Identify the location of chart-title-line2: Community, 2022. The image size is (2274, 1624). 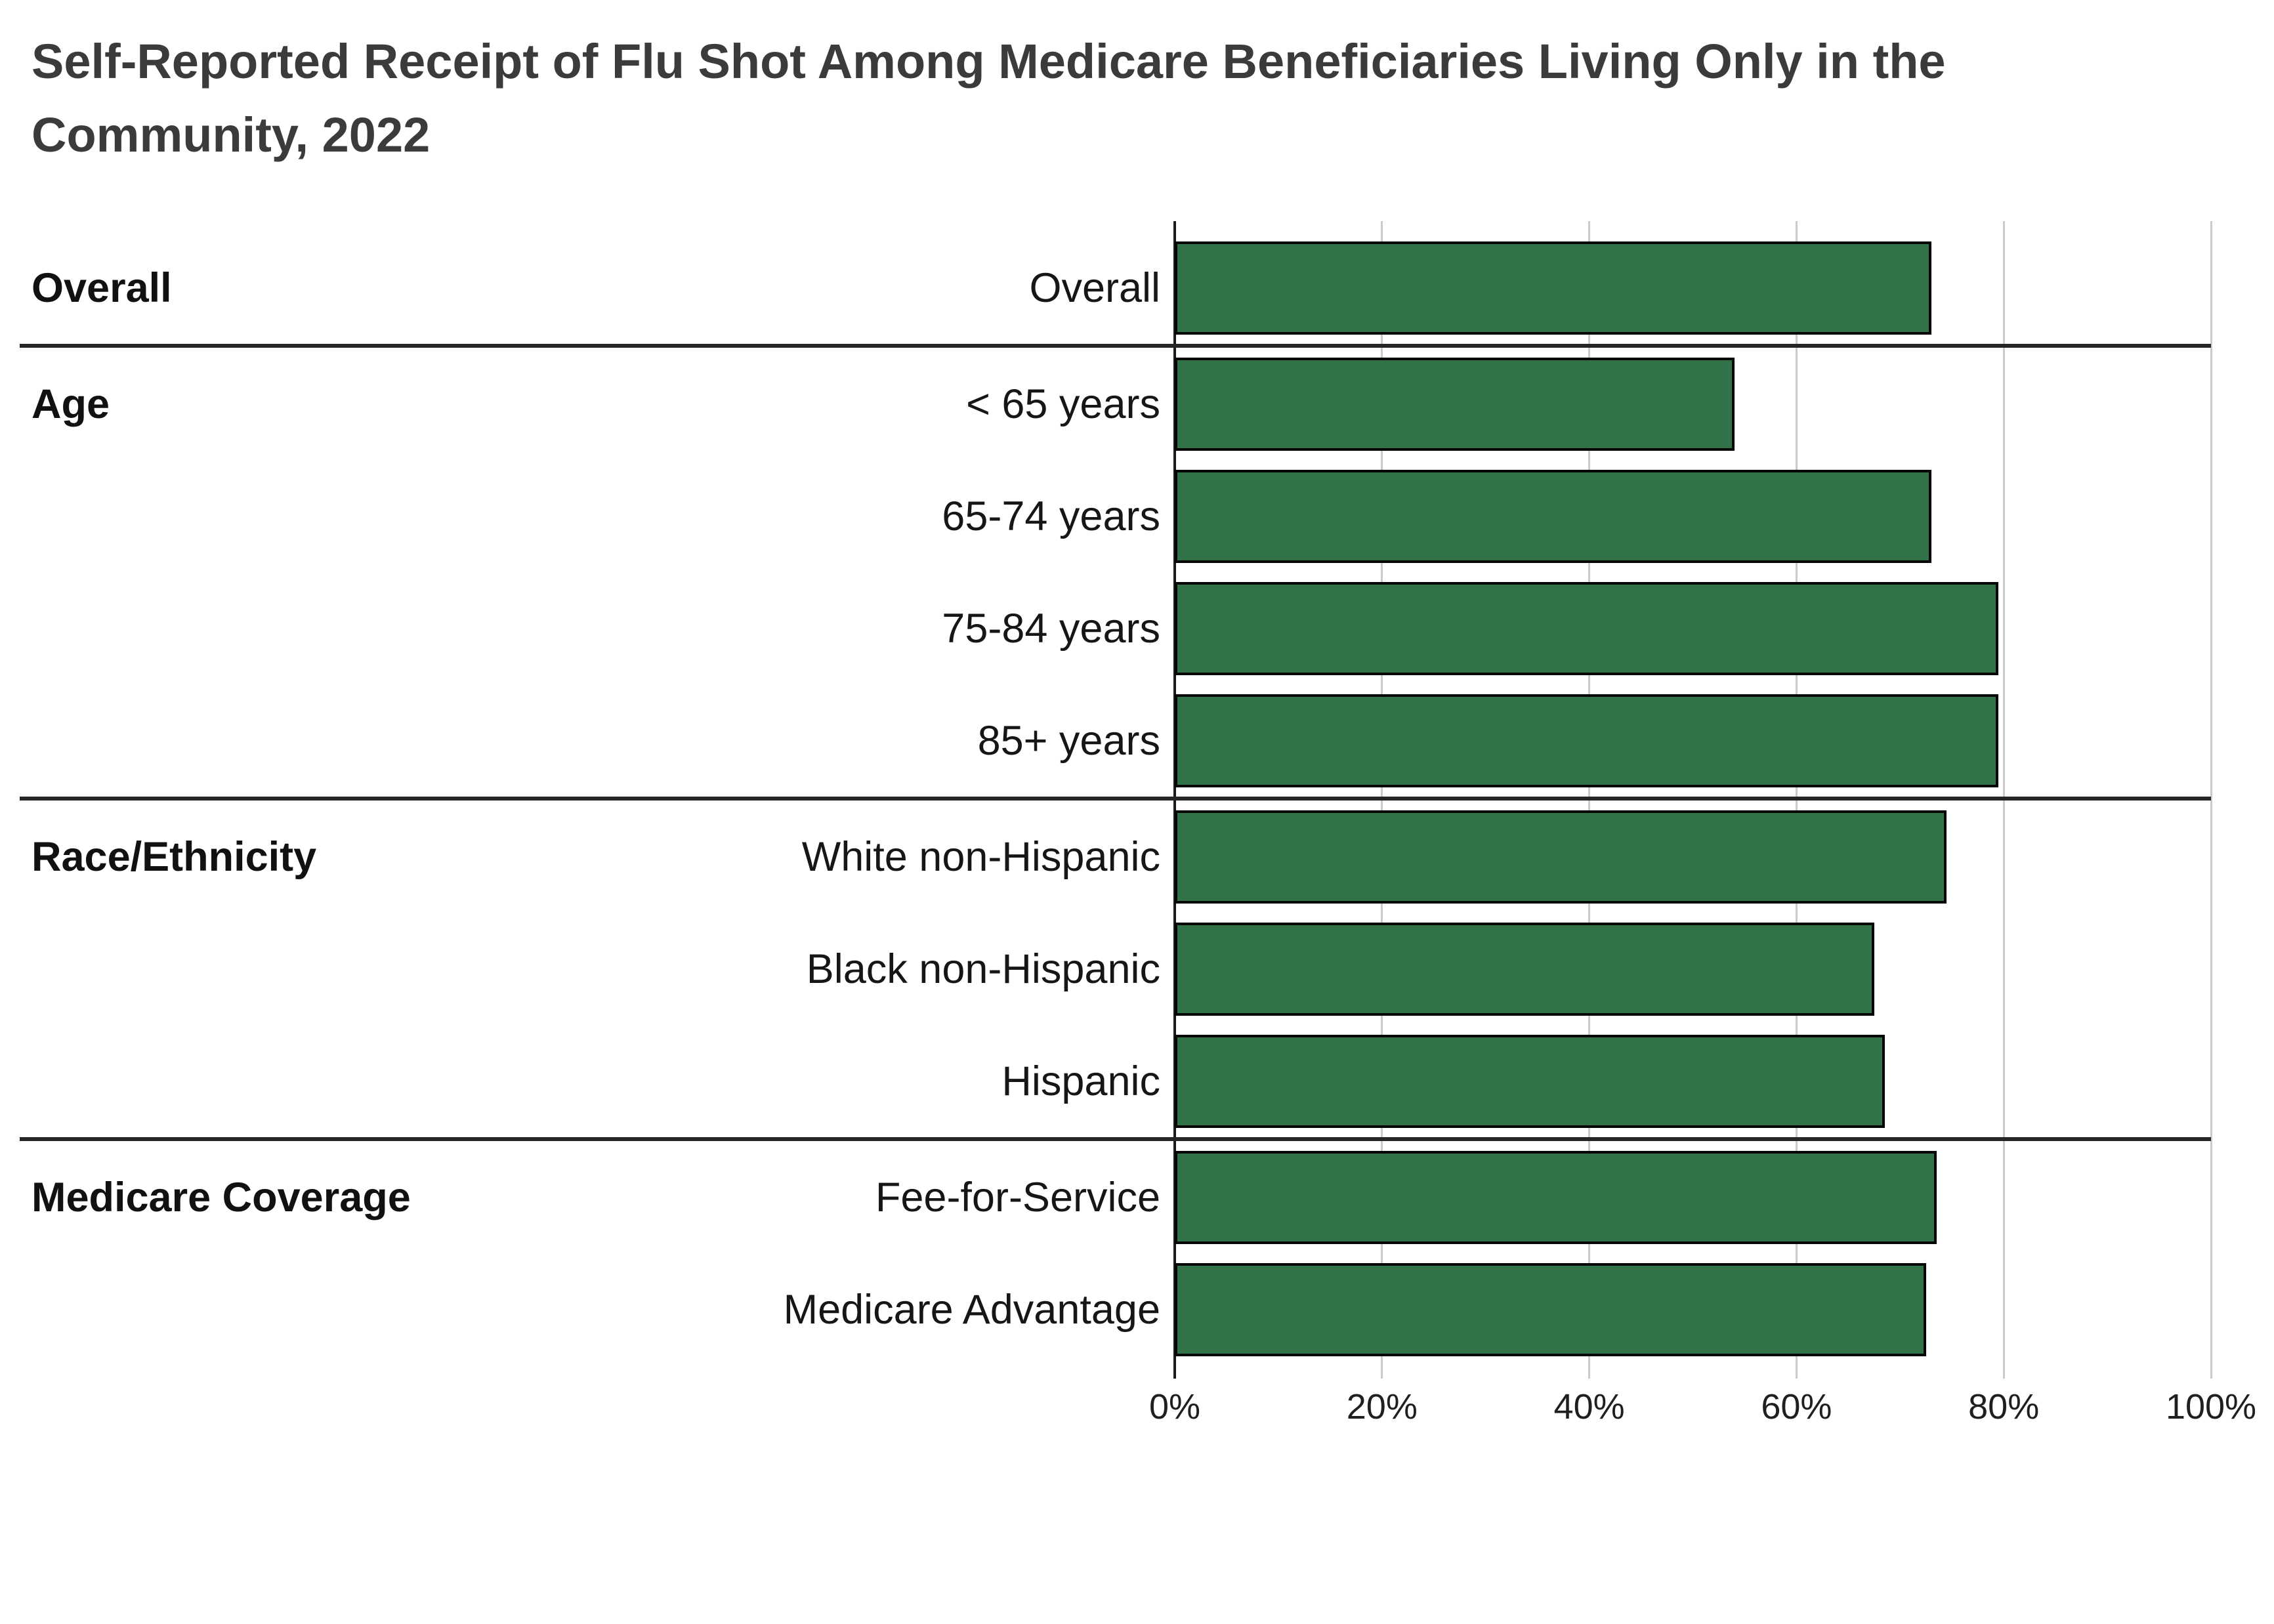
(231, 135).